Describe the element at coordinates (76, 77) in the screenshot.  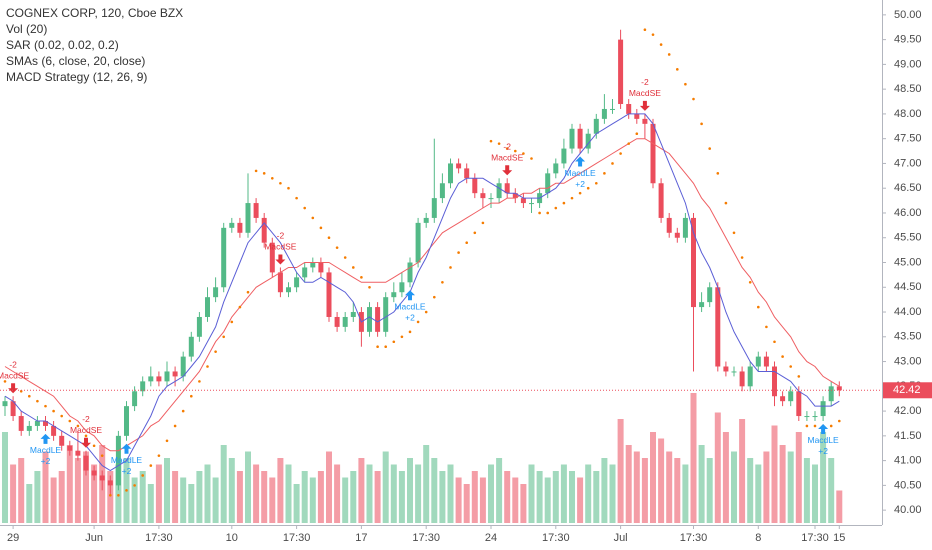
I see `indicator-label: MACD Strategy (12, 26, 9)` at that location.